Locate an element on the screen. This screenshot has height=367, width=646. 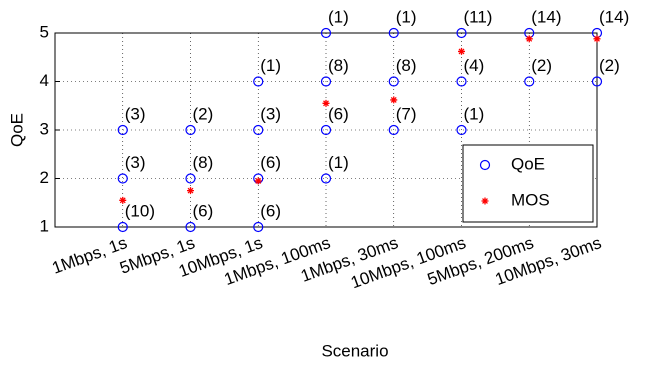
legend-label: QoE is located at coordinates (528, 163).